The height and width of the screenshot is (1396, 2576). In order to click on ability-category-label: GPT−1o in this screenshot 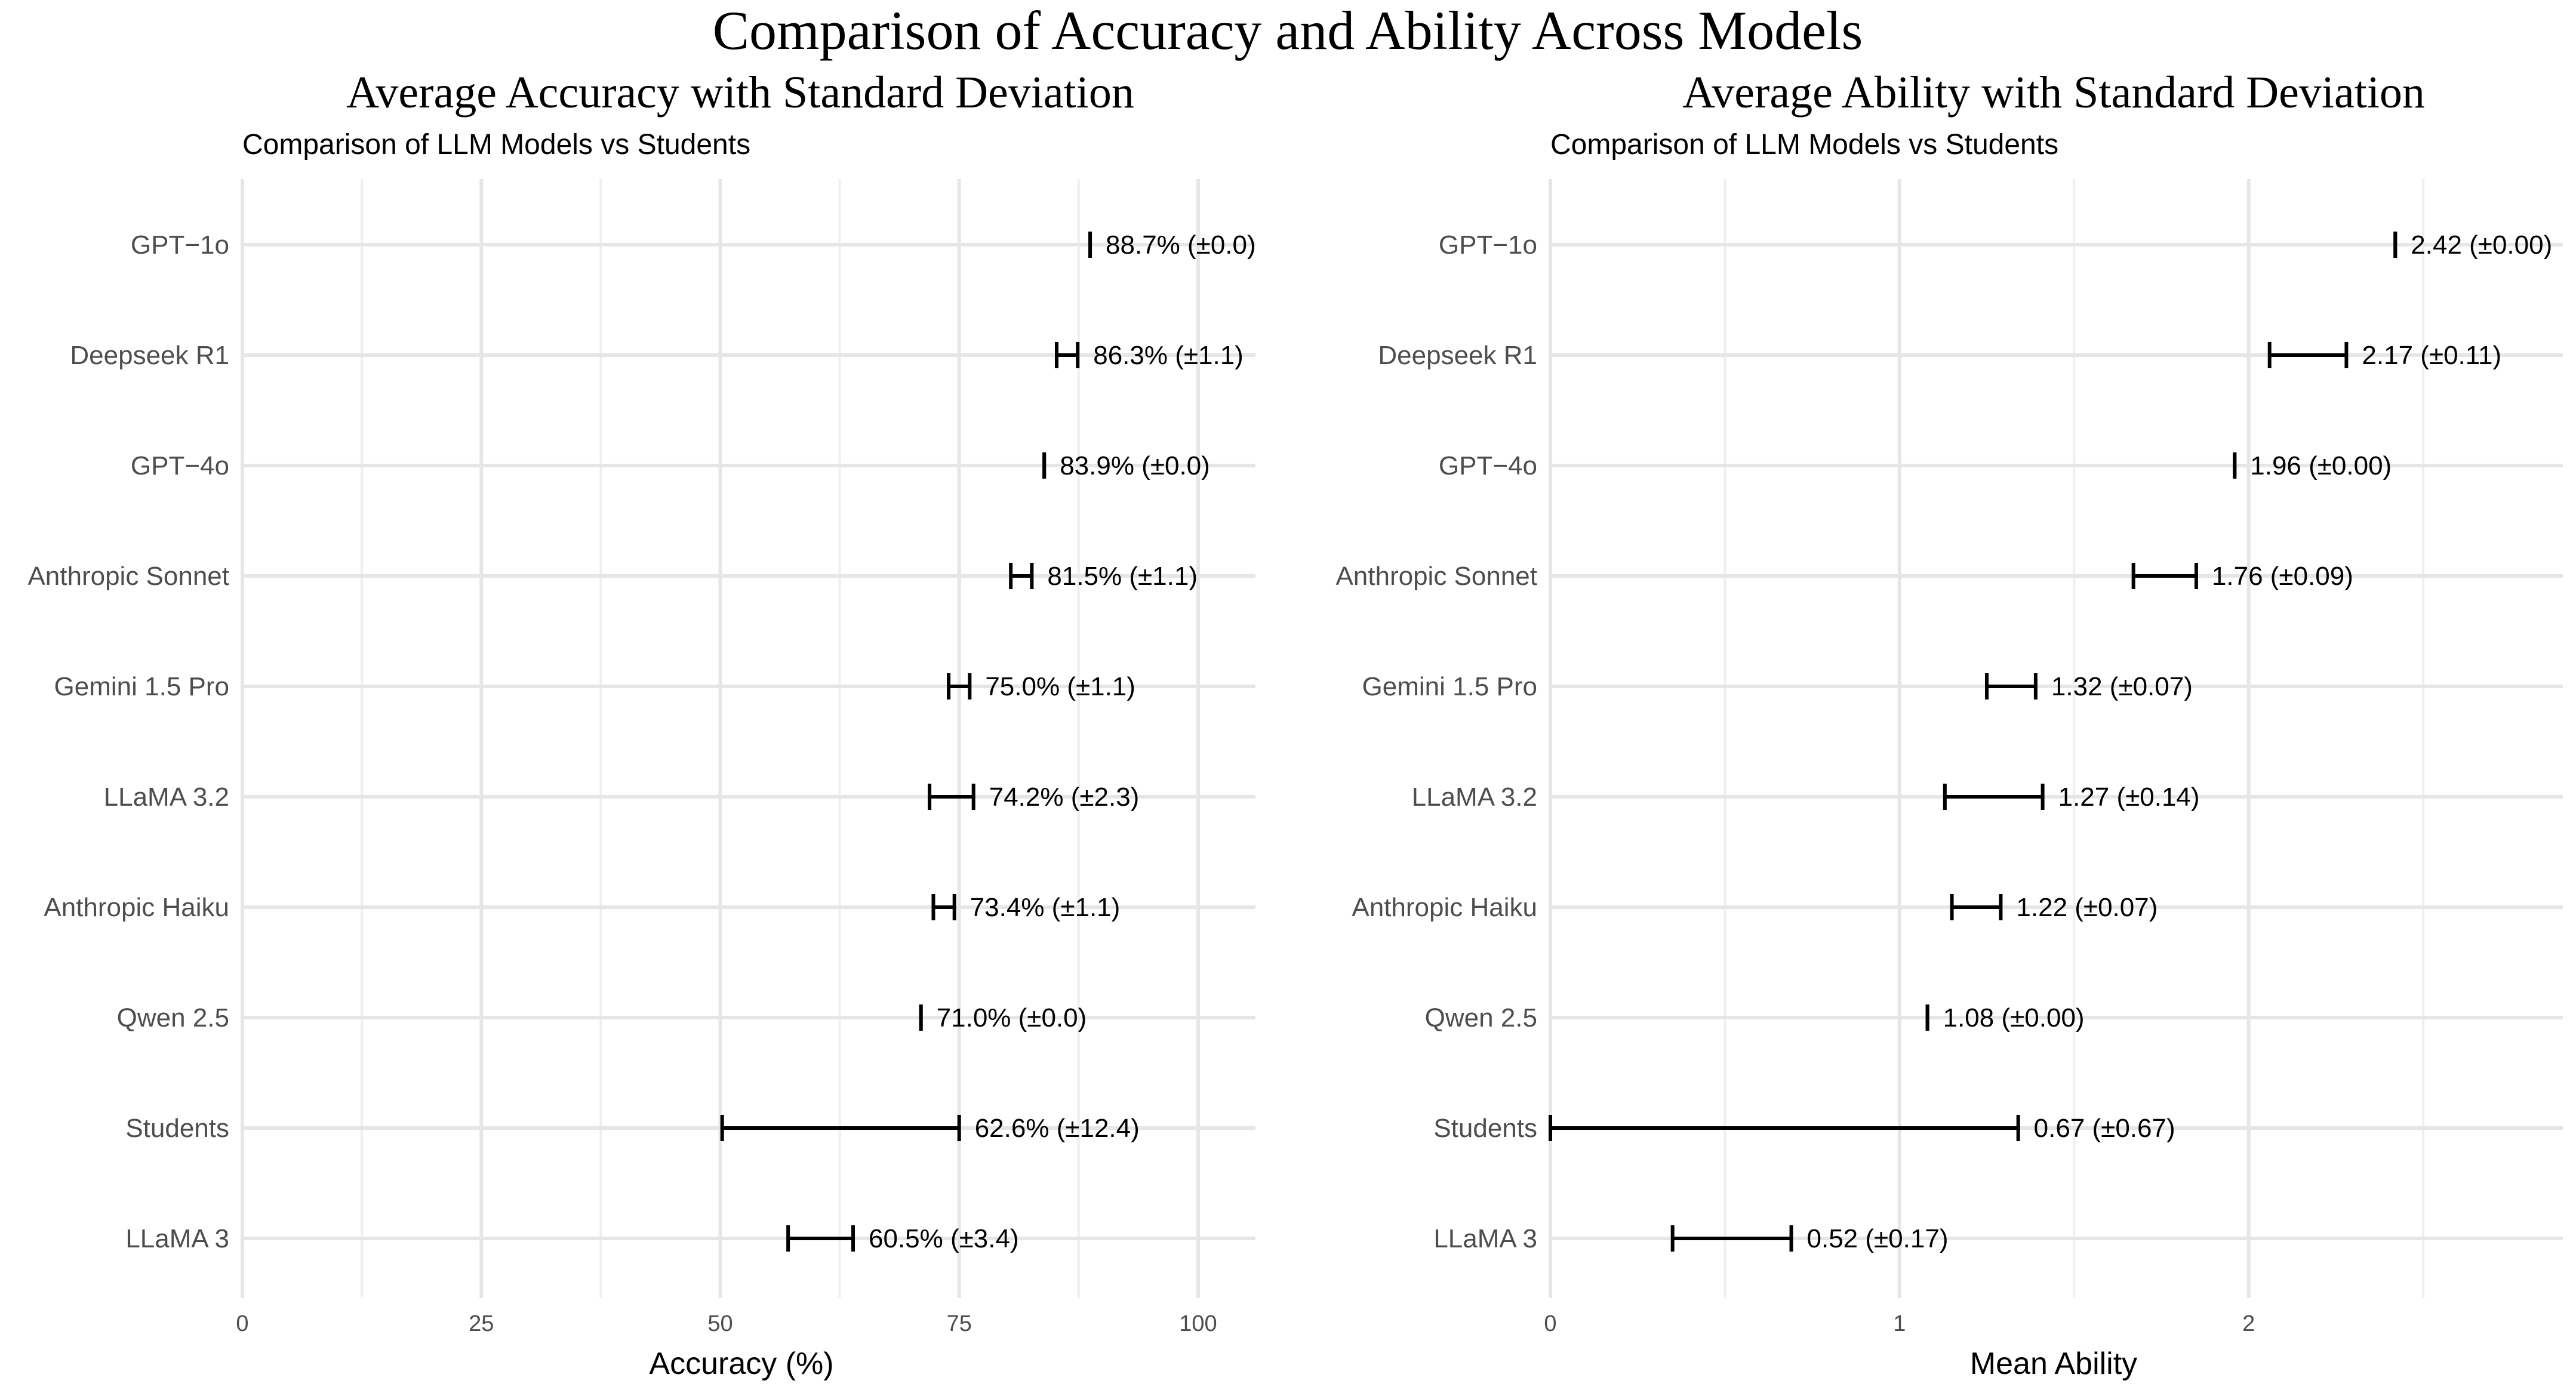, I will do `click(1488, 245)`.